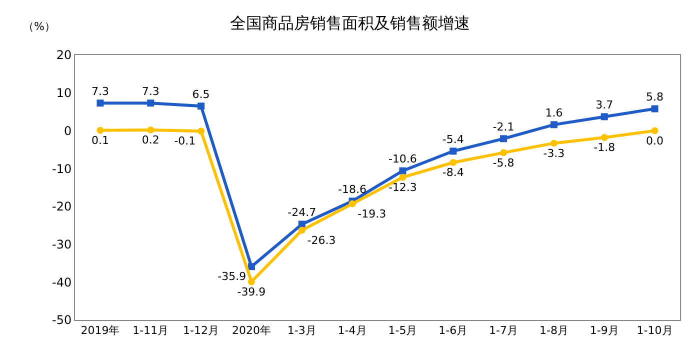 The width and height of the screenshot is (700, 350). What do you see at coordinates (150, 331) in the screenshot?
I see `x-tick-label: 1-11月` at bounding box center [150, 331].